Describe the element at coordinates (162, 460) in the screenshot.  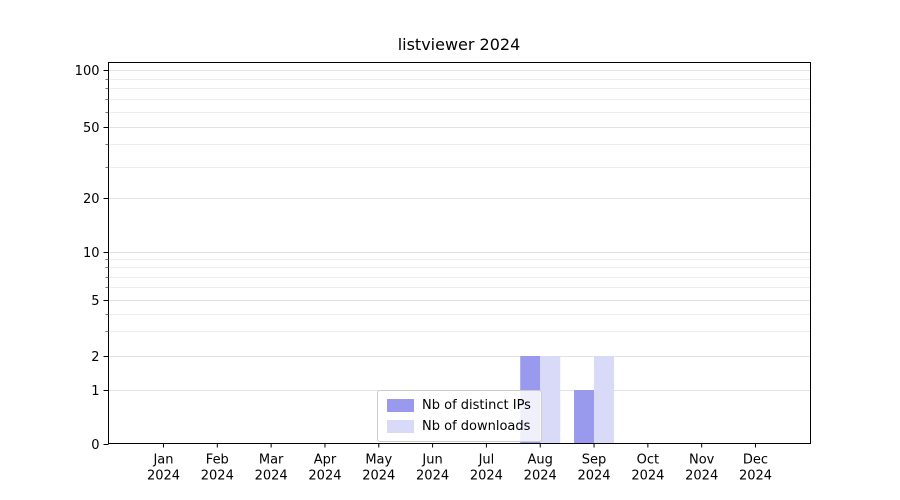
I see `svg-text: Jan` at that location.